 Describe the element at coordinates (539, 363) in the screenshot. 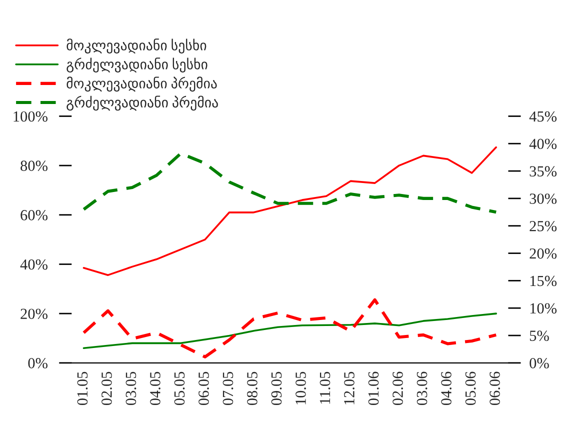

I see `y2-tick-label: 0%` at that location.